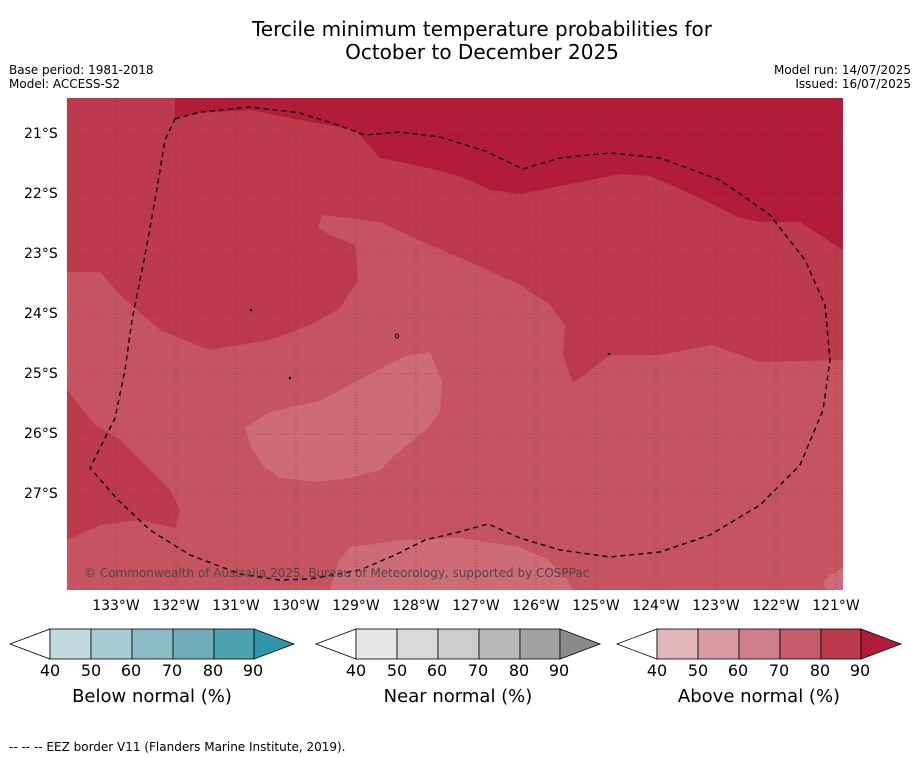 The height and width of the screenshot is (758, 919). What do you see at coordinates (29, 644) in the screenshot?
I see `legend-below-under` at bounding box center [29, 644].